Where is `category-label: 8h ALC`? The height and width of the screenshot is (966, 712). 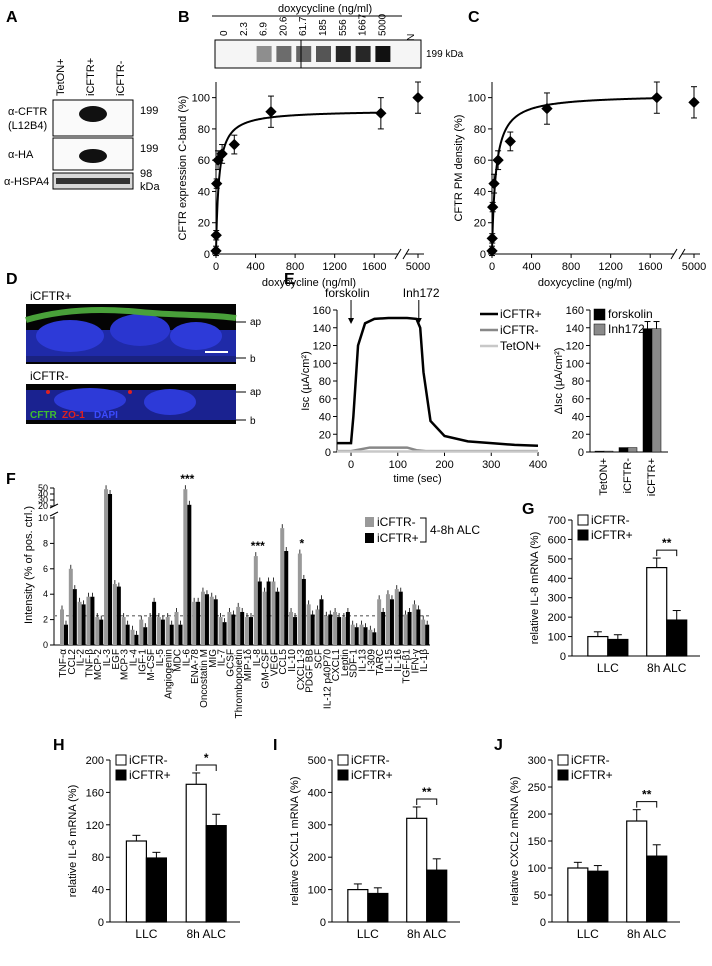
category-label: 8h ALC is located at coordinates (667, 668).